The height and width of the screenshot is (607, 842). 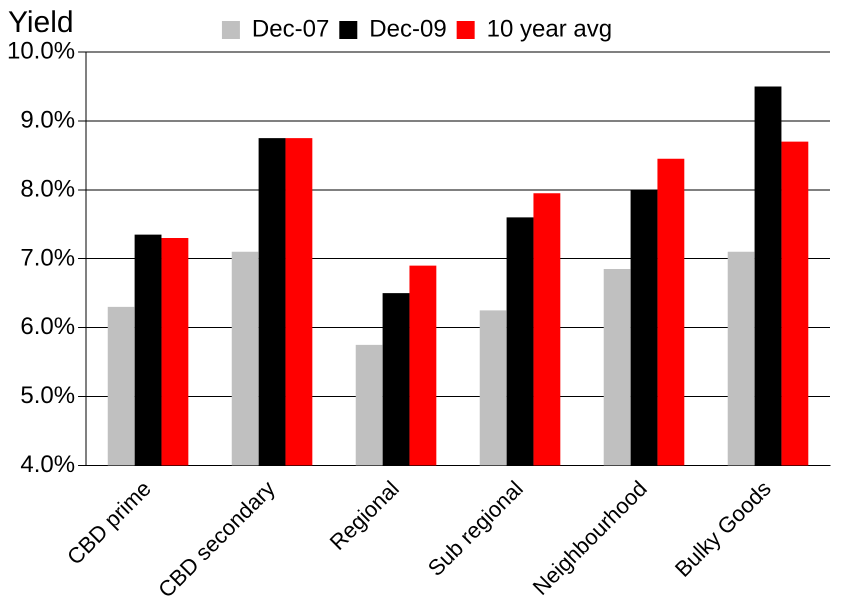 I want to click on legend-label: 10 year avg, so click(x=549, y=29).